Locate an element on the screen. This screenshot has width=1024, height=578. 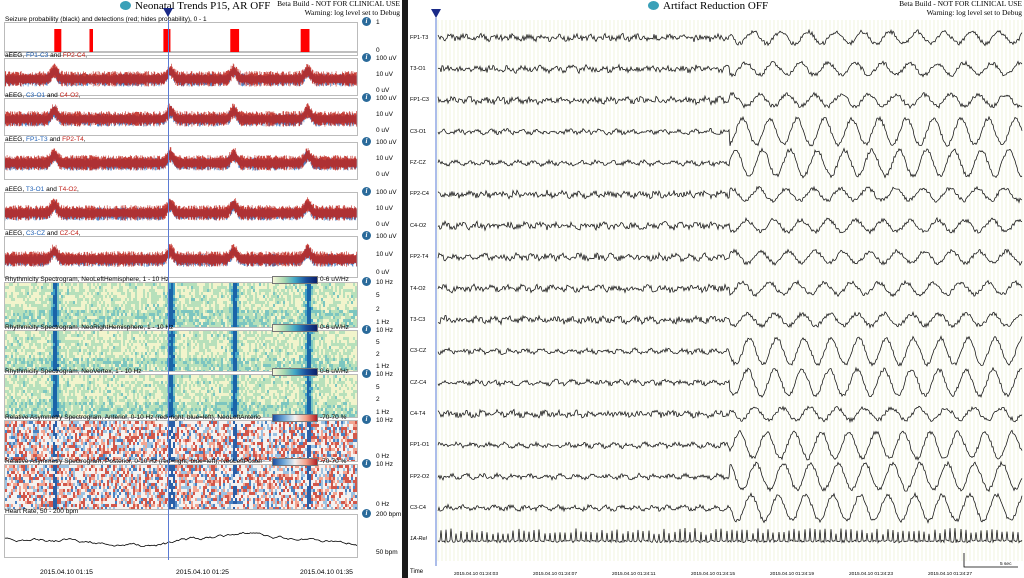
panel-tick-label: 5 is located at coordinates (378, 296).